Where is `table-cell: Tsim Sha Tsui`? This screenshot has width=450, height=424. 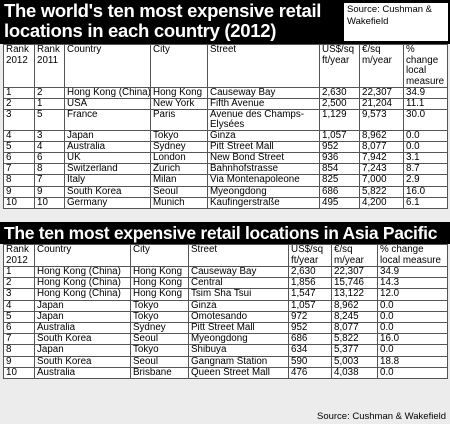 table-cell: Tsim Sha Tsui is located at coordinates (238, 294).